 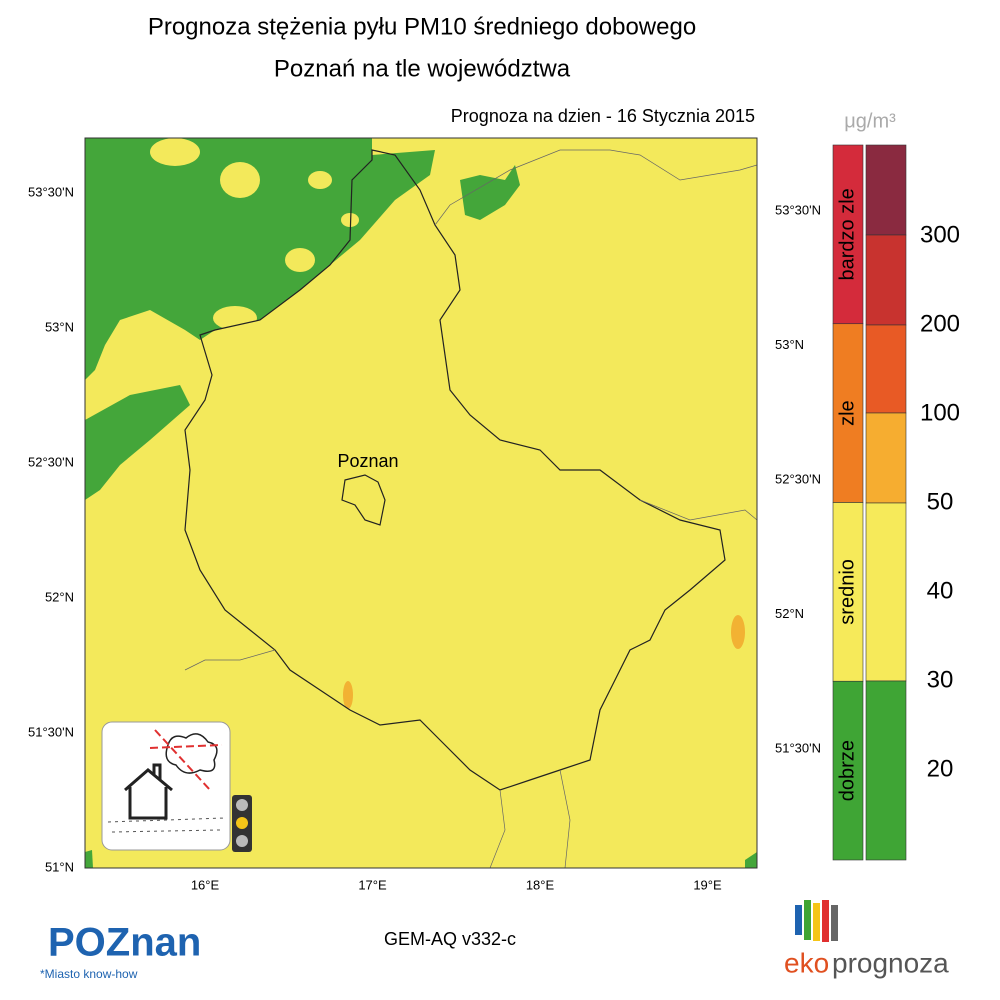 What do you see at coordinates (940, 412) in the screenshot?
I see `legend-threshold: 100` at bounding box center [940, 412].